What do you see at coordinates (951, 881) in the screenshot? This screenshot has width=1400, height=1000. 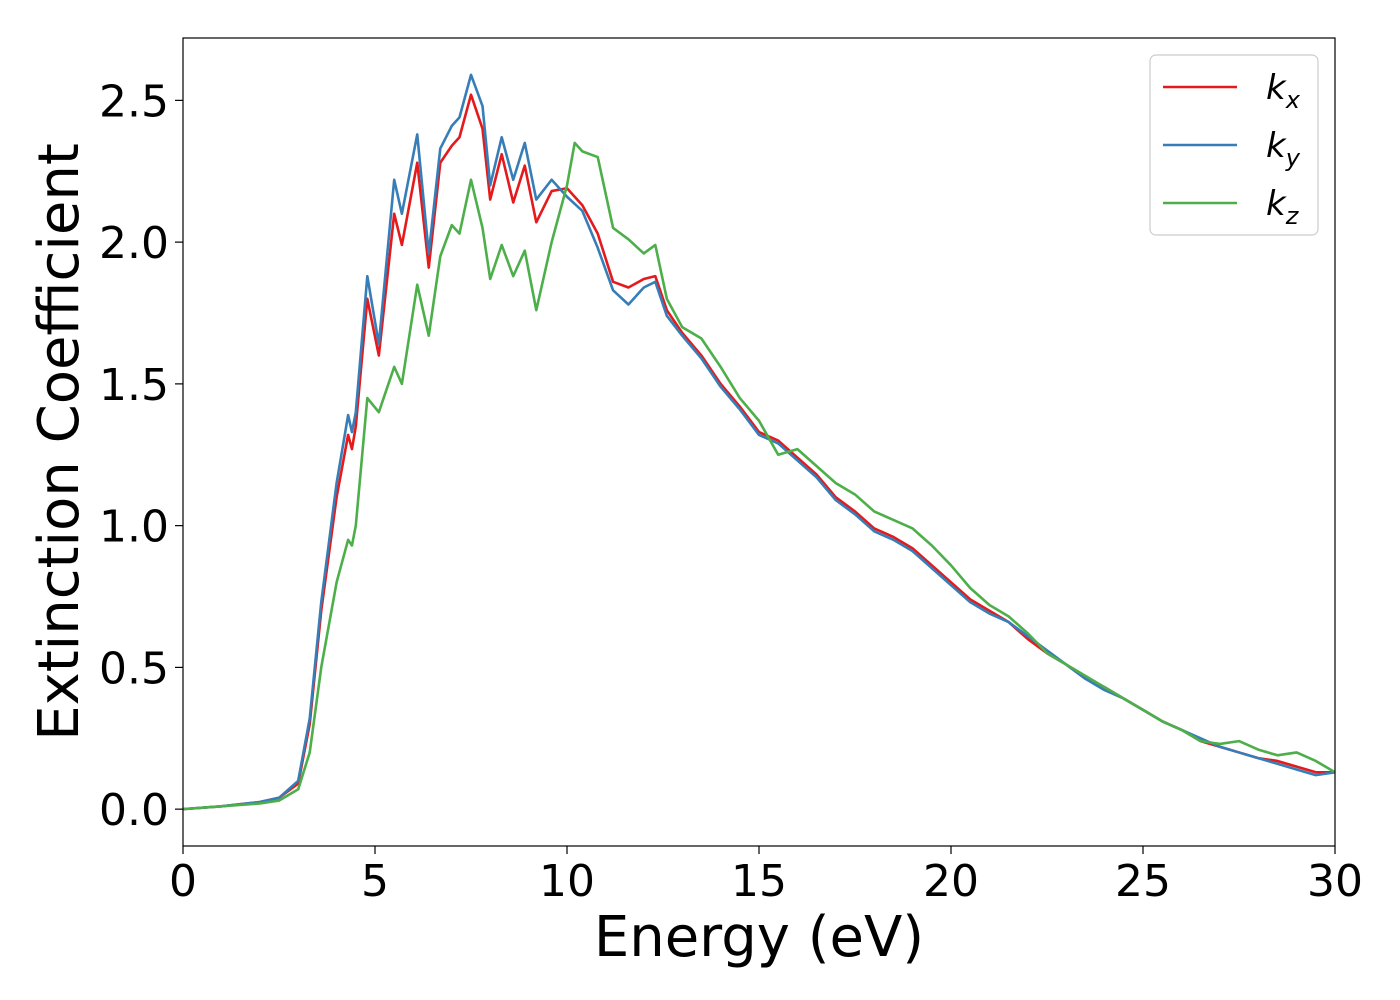 I see `x-tick-label: 20` at bounding box center [951, 881].